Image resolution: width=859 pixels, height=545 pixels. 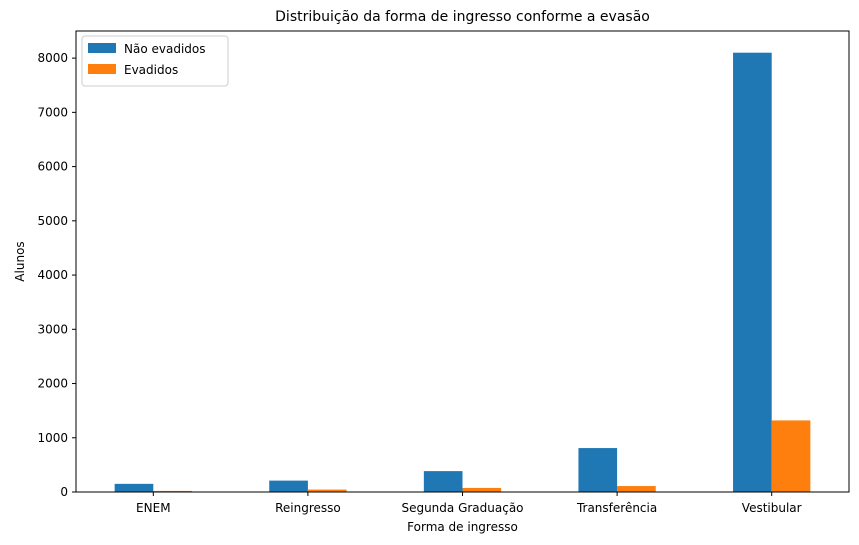 What do you see at coordinates (52, 221) in the screenshot?
I see `y-tick-label: 5000` at bounding box center [52, 221].